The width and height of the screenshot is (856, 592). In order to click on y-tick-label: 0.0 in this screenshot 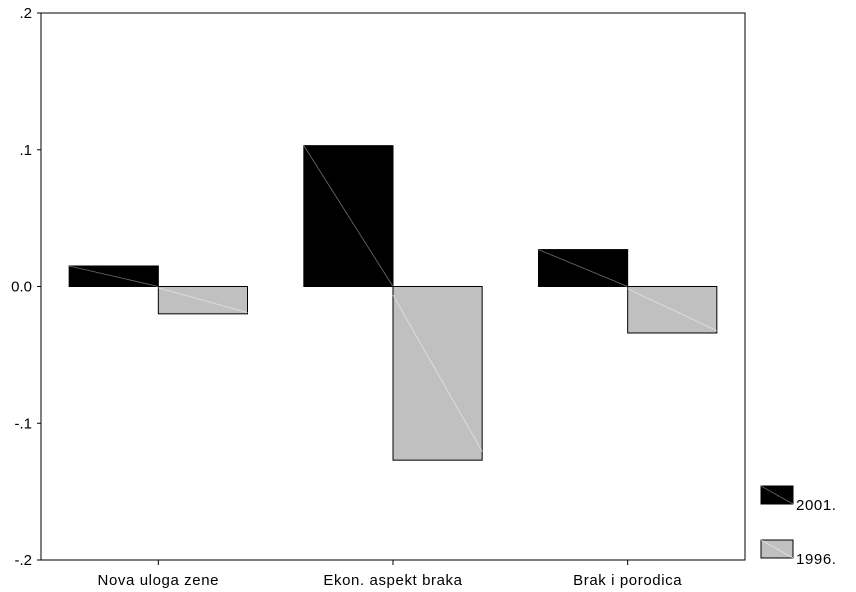, I will do `click(21, 287)`.